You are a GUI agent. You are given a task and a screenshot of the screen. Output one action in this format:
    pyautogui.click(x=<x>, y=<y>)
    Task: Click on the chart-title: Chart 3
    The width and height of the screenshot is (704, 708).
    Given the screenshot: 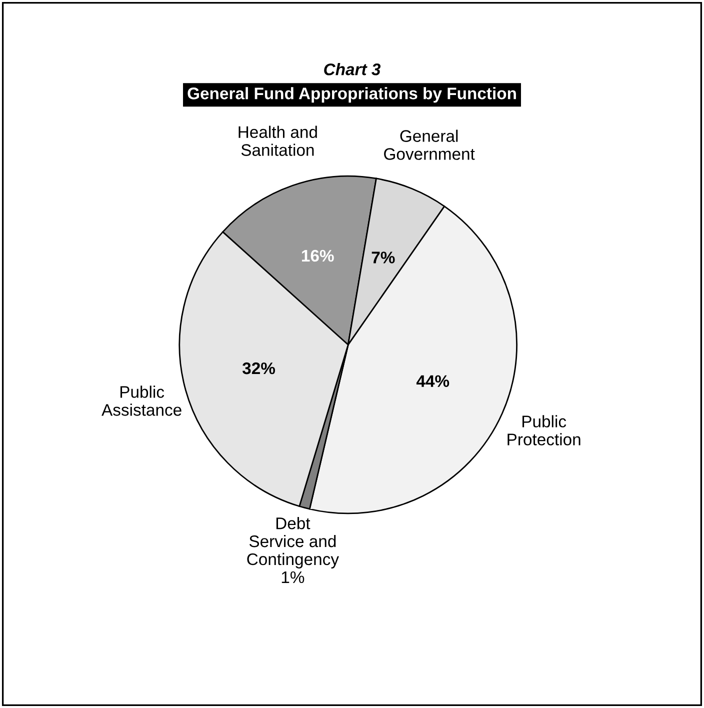 What is the action you would take?
    pyautogui.click(x=352, y=69)
    